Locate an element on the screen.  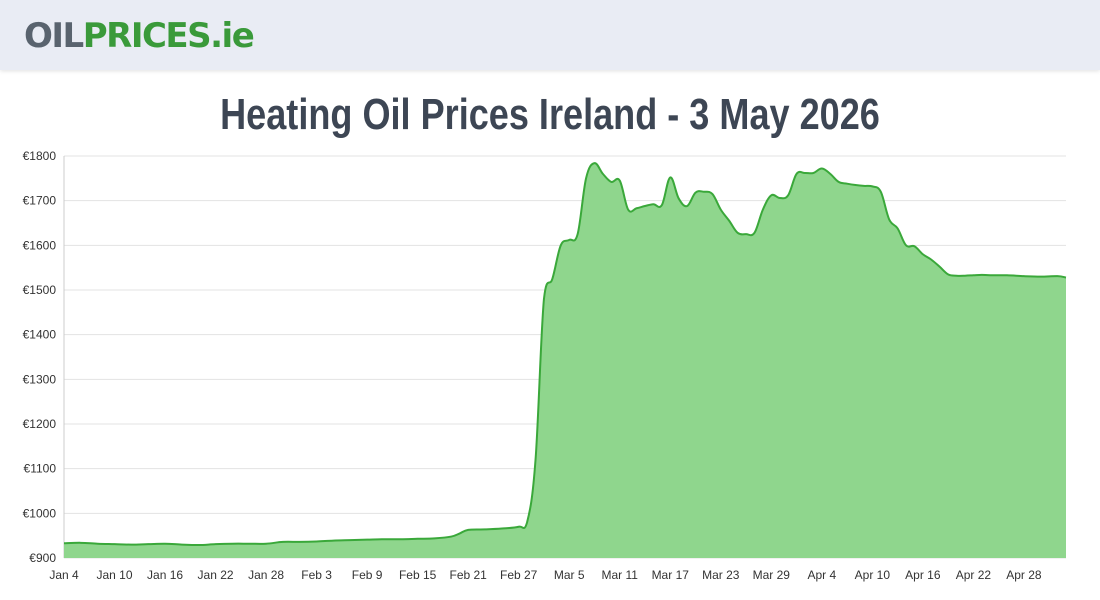
y-tick-label: €1700 is located at coordinates (40, 201).